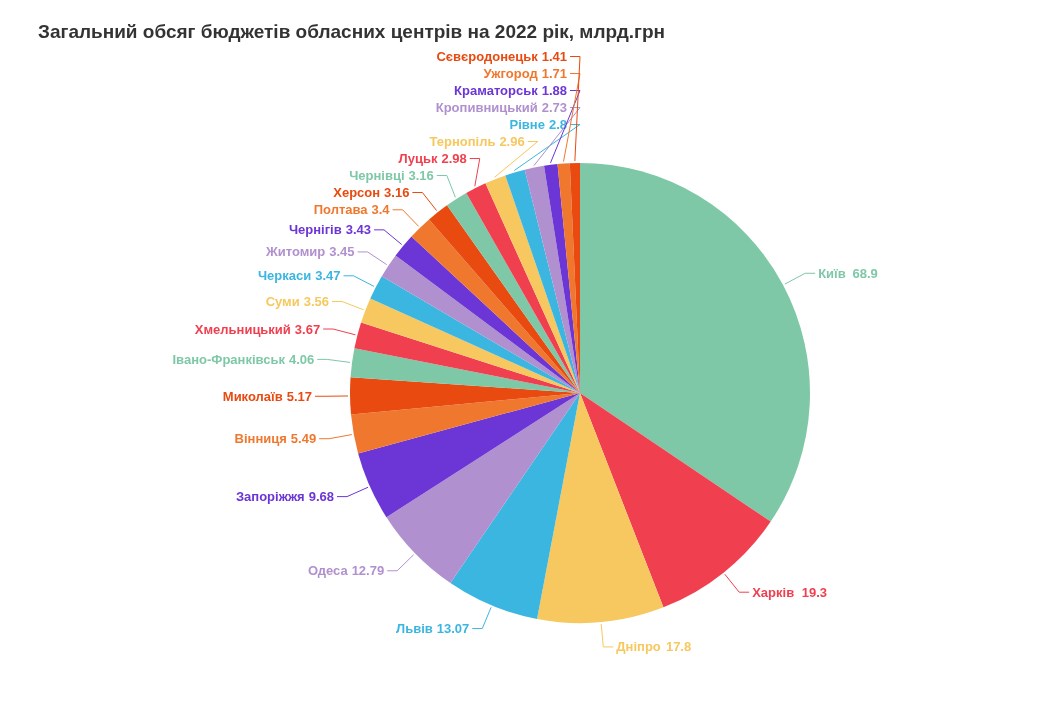  I want to click on slice-label: Львів, so click(414, 629).